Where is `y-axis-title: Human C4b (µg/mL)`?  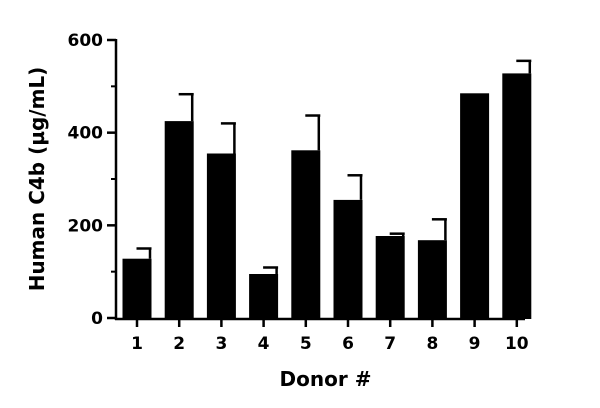
y-axis-title: Human C4b (µg/mL) is located at coordinates (37, 179).